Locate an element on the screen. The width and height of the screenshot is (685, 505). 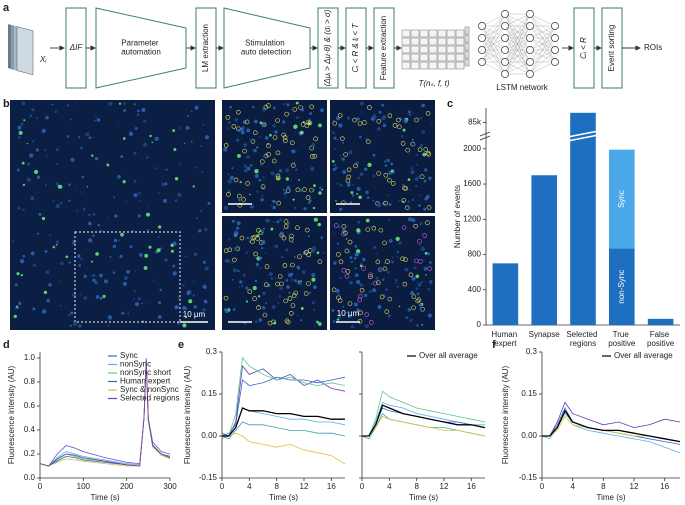
edge is located at coordinates (493, 20).